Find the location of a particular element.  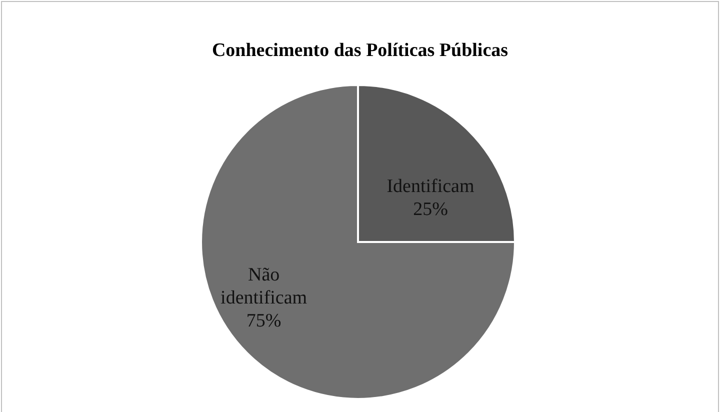

data-label: 25% is located at coordinates (430, 209).